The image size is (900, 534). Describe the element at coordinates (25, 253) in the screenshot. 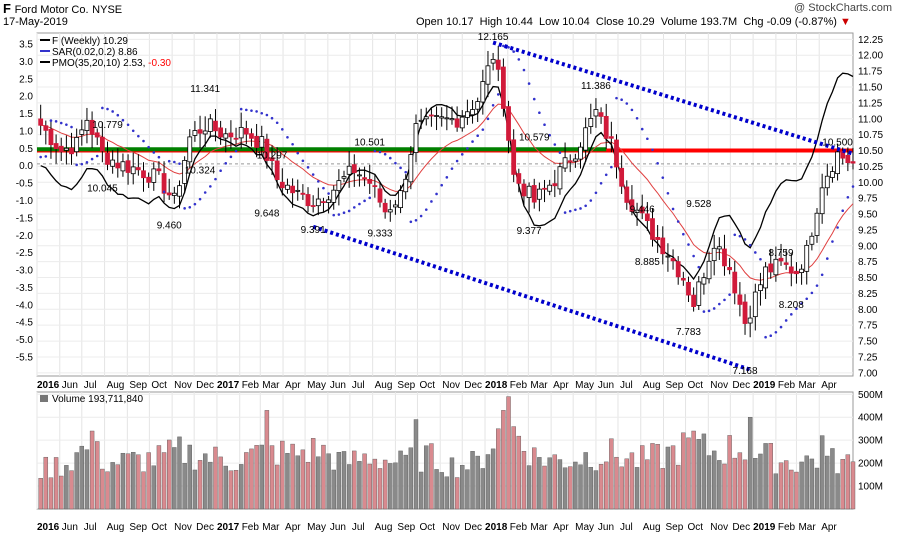

I see `pmo-tick-label: -2.5` at that location.